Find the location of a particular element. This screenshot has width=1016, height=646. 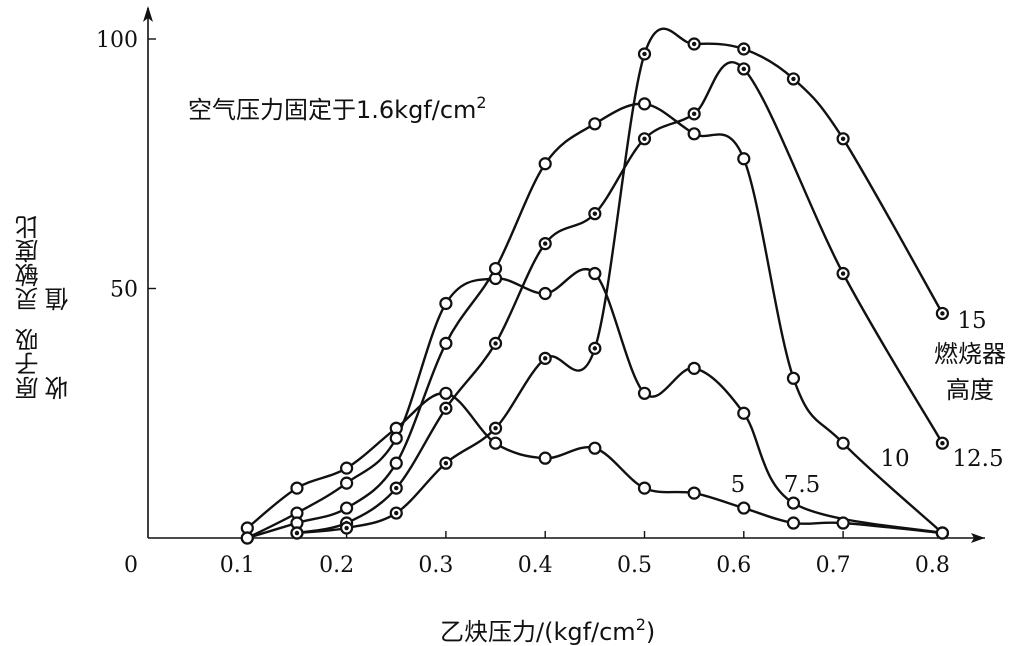

x-tick-label: 0.3 is located at coordinates (435, 565).